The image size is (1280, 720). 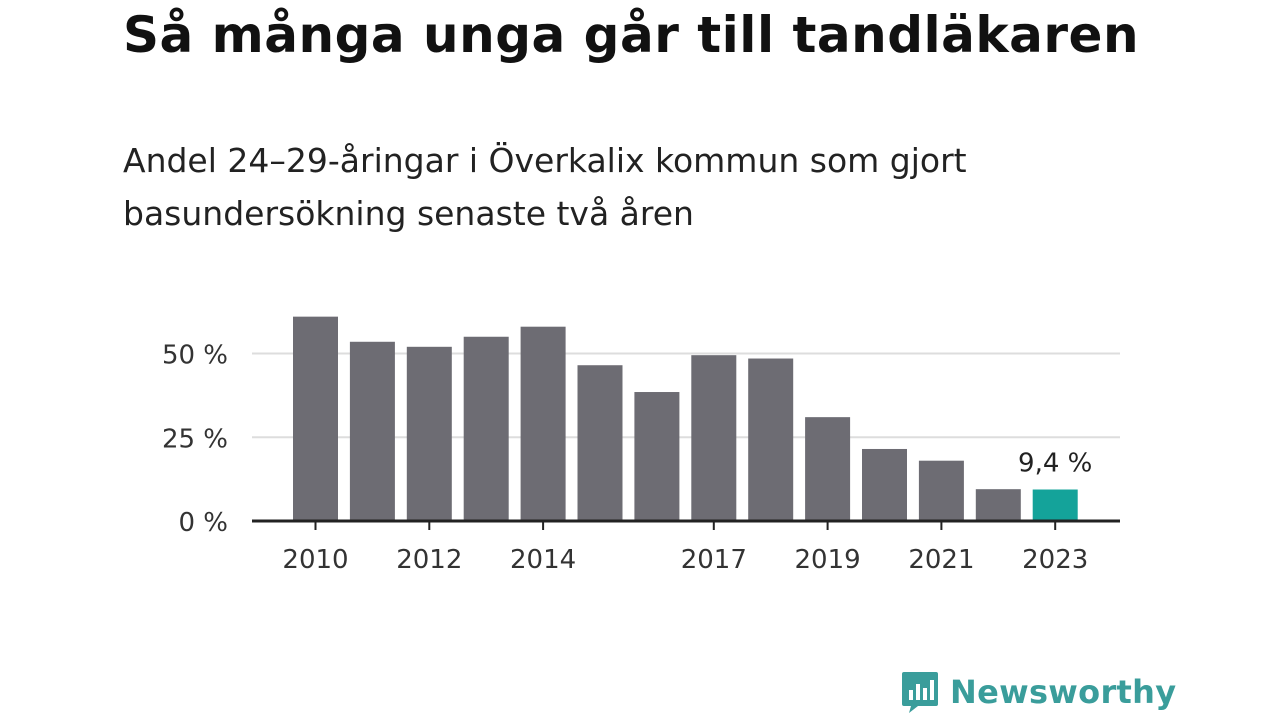 I want to click on y-tick-label: 0 %, so click(x=203, y=523).